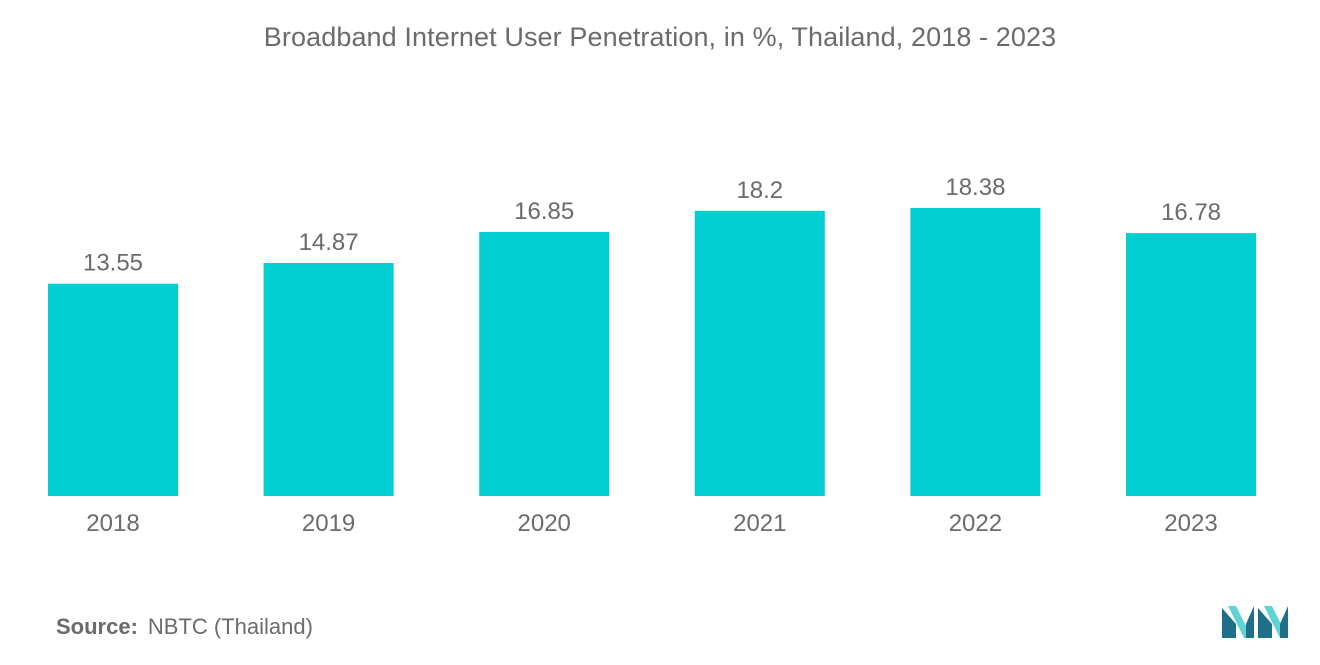  Describe the element at coordinates (975, 352) in the screenshot. I see `bar-2022` at that location.